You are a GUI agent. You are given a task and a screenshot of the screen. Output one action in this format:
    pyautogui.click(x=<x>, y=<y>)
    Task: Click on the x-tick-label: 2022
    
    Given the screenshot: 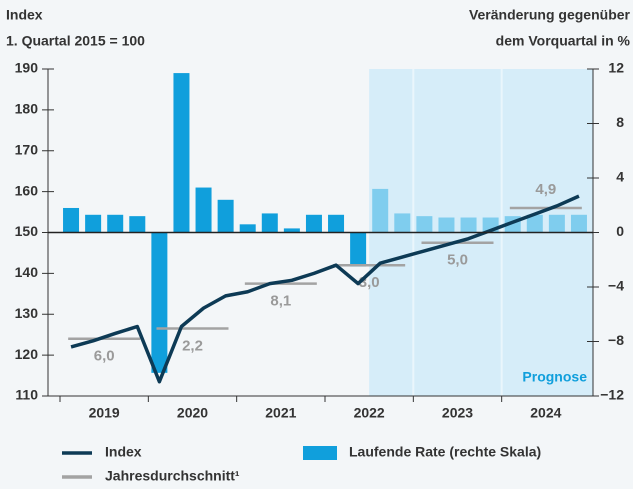 What is the action you would take?
    pyautogui.click(x=369, y=413)
    